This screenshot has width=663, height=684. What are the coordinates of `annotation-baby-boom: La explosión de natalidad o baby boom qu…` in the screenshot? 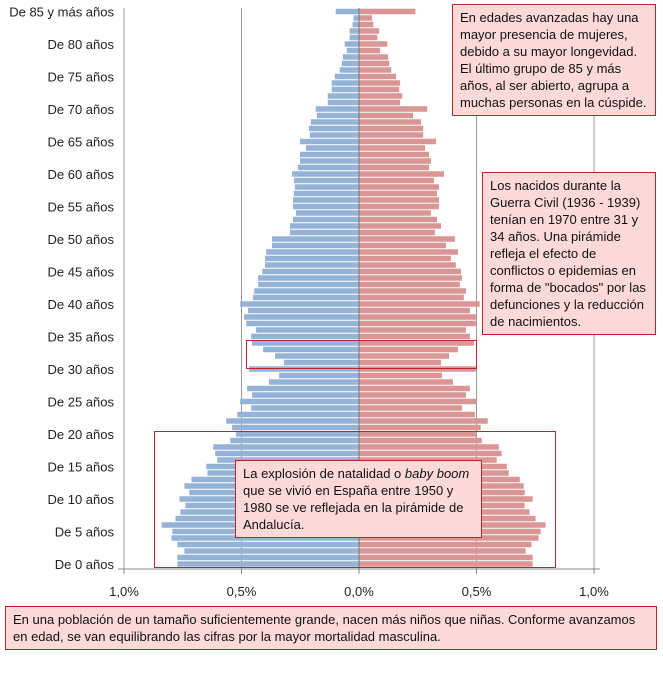 It's located at (358, 499).